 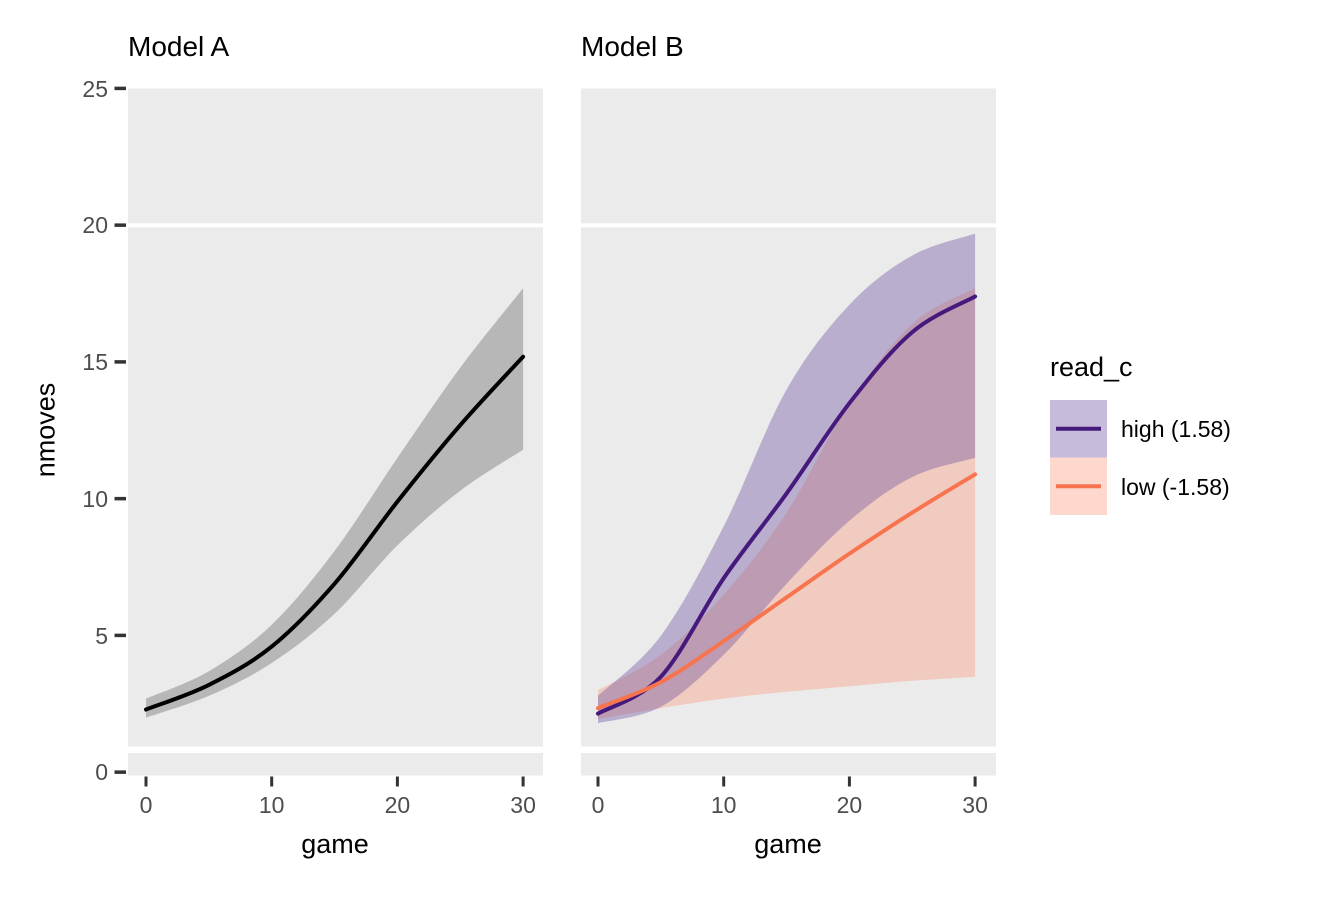 I want to click on facet-title-model-a: Model A, so click(x=179, y=46).